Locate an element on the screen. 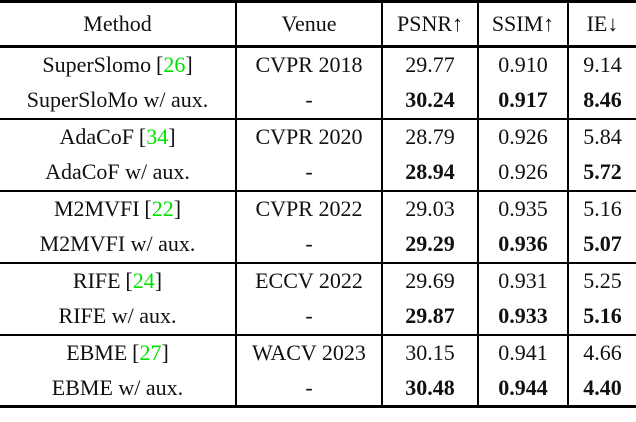  method-label: AdaCoF is located at coordinates (97, 136).